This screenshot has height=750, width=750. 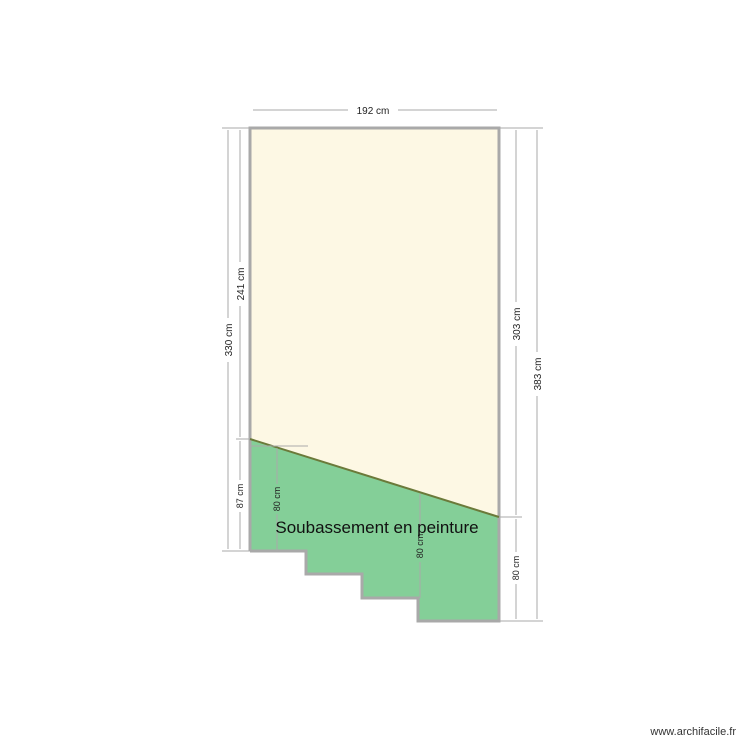 I want to click on dim-left-upper: 241 cm, so click(x=243, y=285).